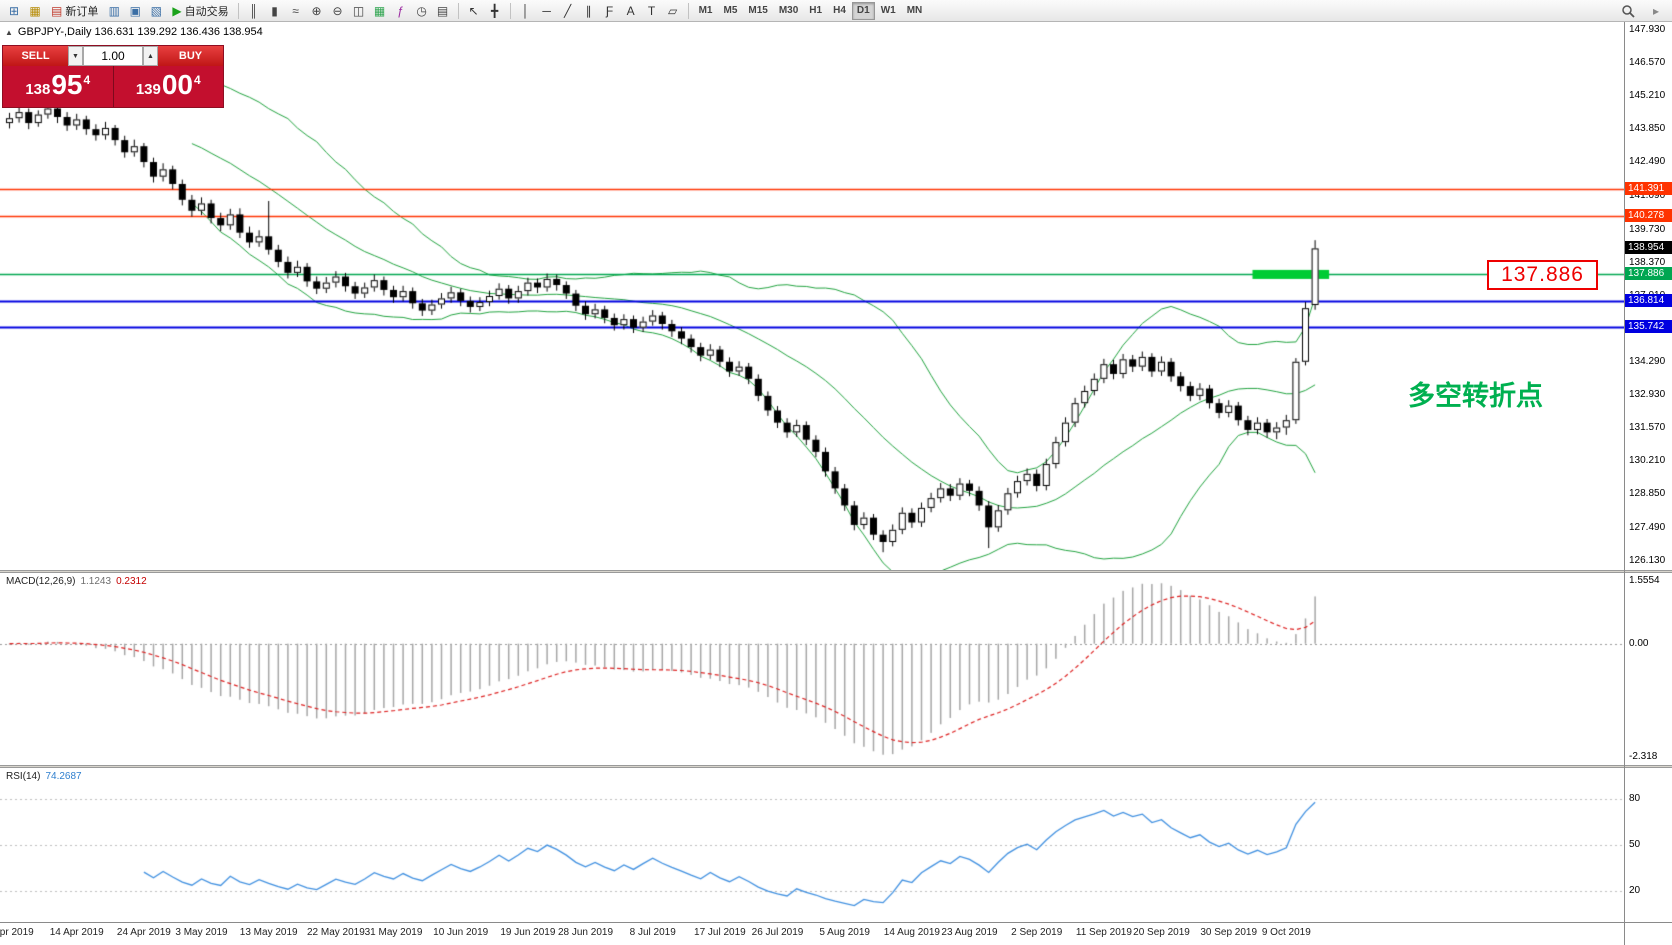  What do you see at coordinates (1647, 162) in the screenshot?
I see `price-tick: 142.490` at bounding box center [1647, 162].